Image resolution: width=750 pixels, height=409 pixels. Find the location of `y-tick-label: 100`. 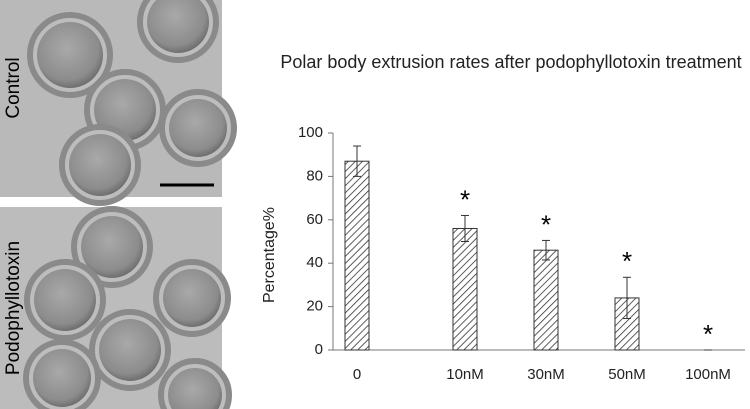

y-tick-label: 100 is located at coordinates (310, 132).